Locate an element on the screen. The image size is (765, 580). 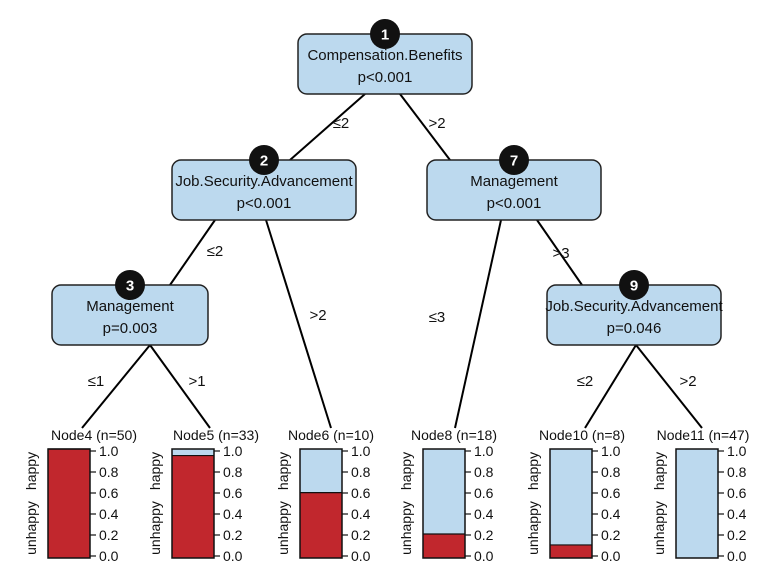
leaf-tick-label-5-4: 0.2 is located at coordinates (233, 535).